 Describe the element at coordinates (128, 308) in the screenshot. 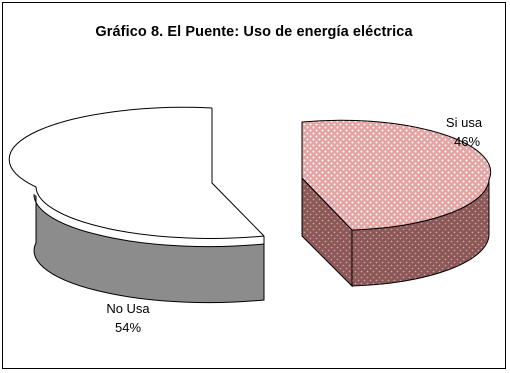

I see `label-no-usa: No Usa` at that location.